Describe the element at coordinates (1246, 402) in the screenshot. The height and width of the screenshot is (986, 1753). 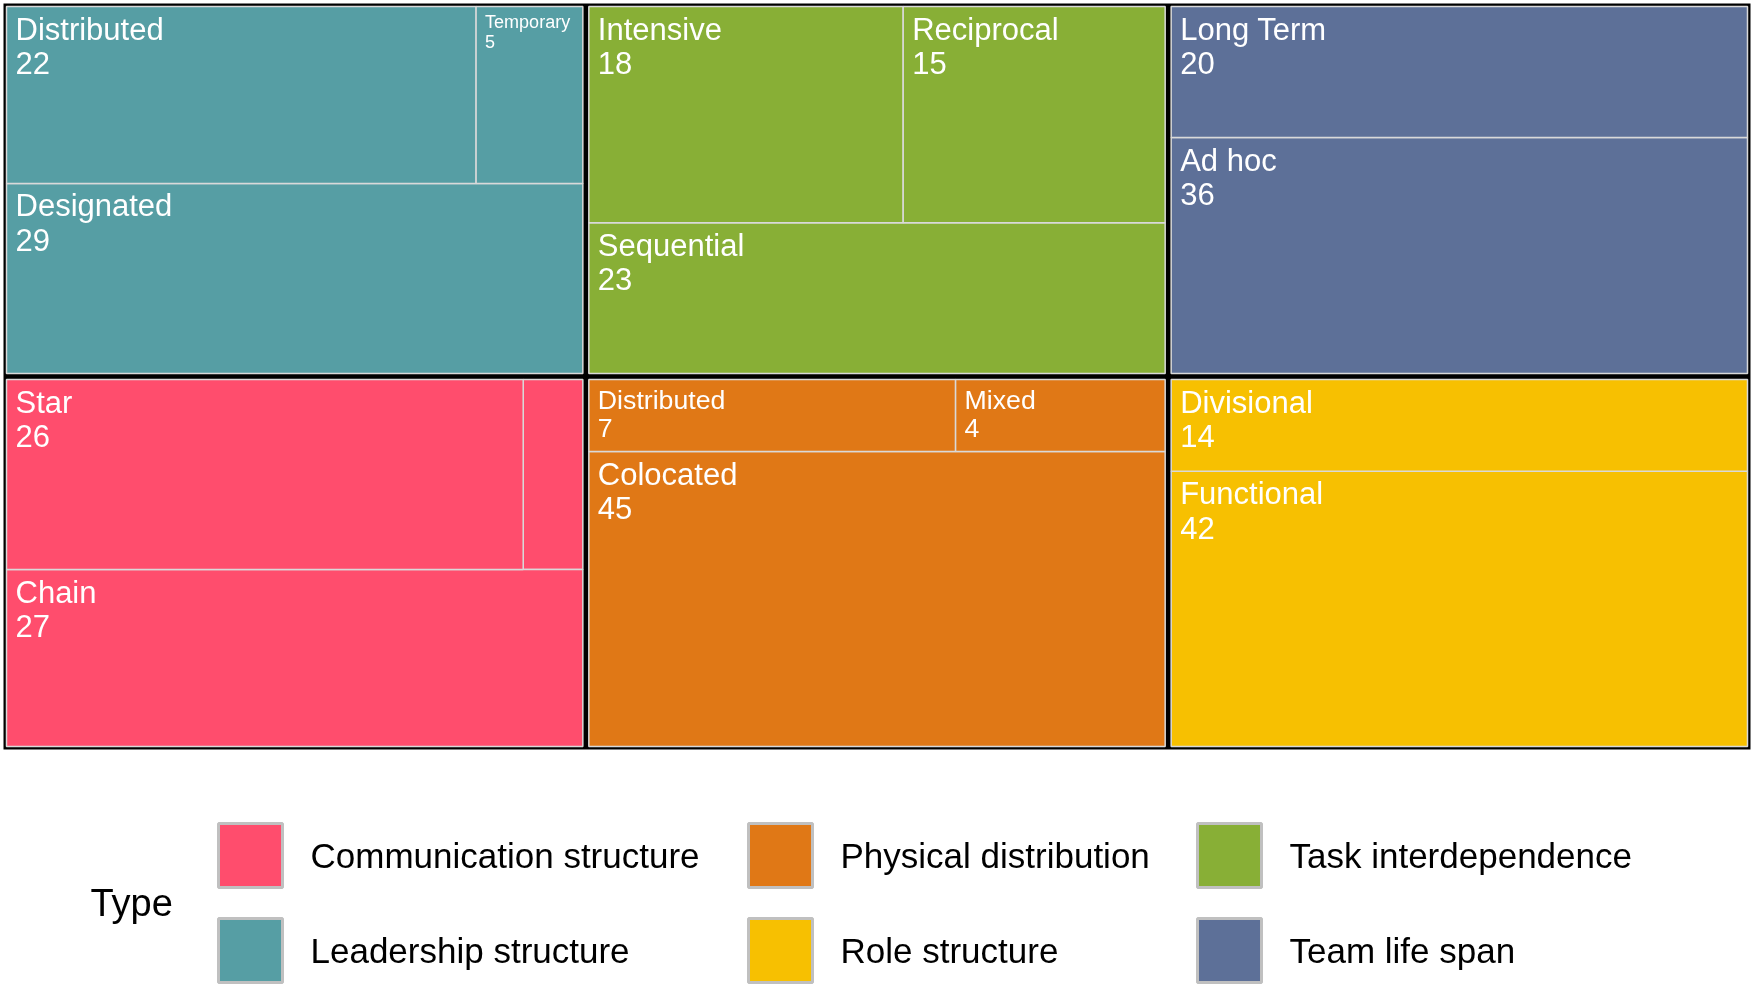
I see `category-label: Divisional` at that location.